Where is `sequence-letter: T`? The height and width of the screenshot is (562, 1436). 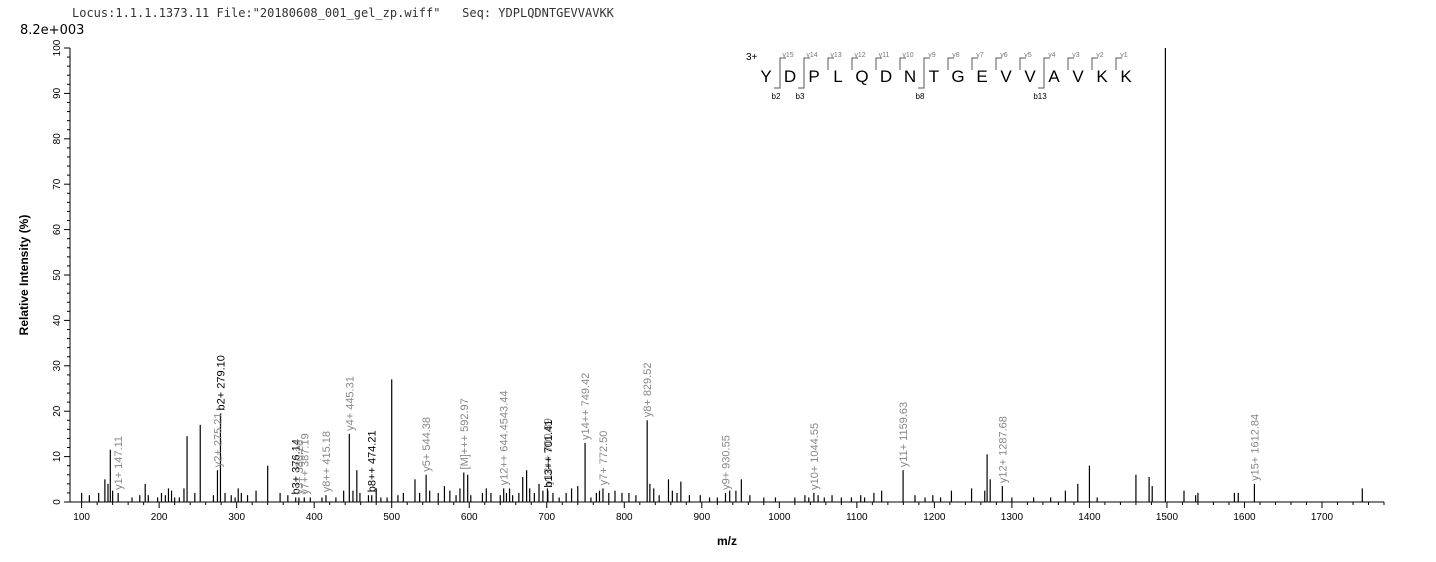 sequence-letter: T is located at coordinates (934, 76).